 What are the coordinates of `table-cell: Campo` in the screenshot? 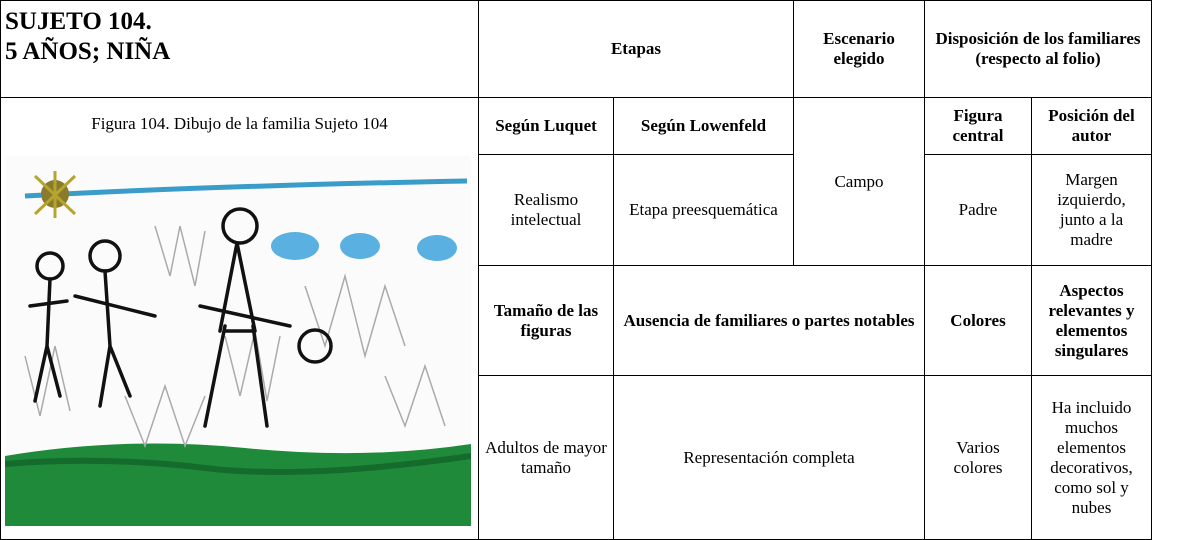 It's located at (859, 181).